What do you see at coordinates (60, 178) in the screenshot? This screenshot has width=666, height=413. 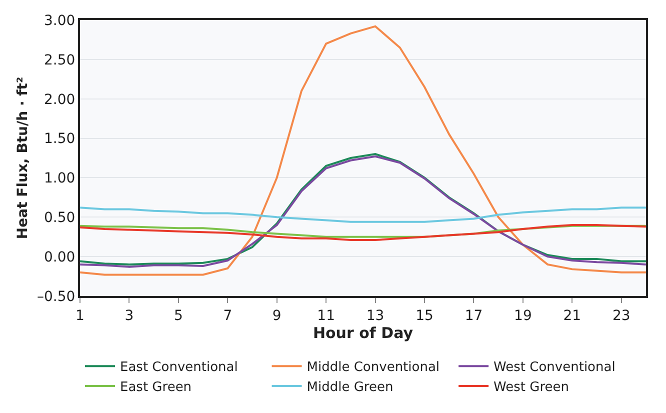 I see `y-tick-label: 1.00` at bounding box center [60, 178].